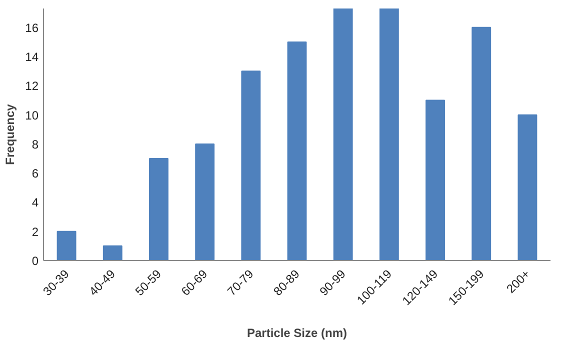 This screenshot has height=345, width=564. What do you see at coordinates (297, 333) in the screenshot?
I see `x-axis-title: Particle Size (nm)` at bounding box center [297, 333].